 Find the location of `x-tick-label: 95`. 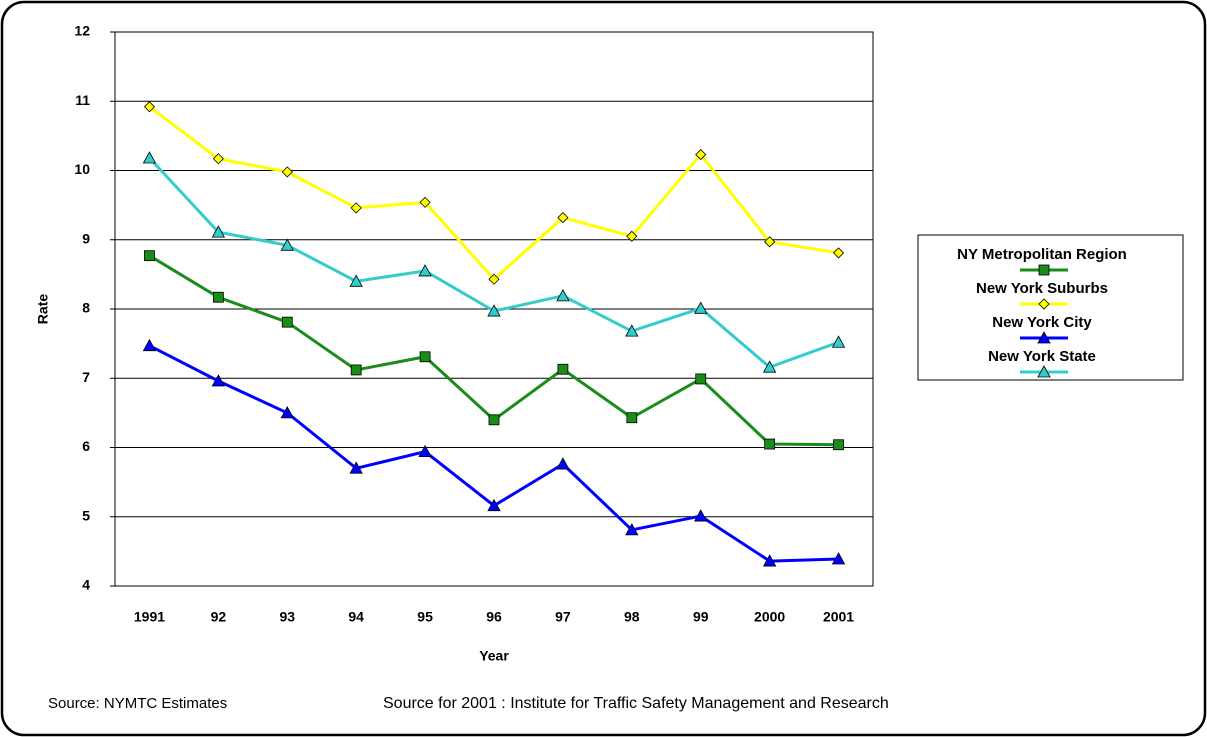

x-tick-label: 95 is located at coordinates (425, 617).